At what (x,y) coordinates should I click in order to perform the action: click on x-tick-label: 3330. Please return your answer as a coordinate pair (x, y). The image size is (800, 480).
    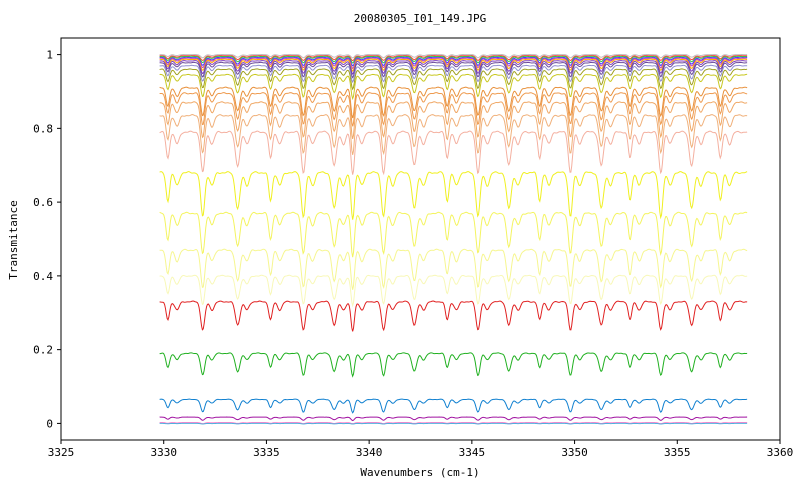
    Looking at the image, I should click on (163, 452).